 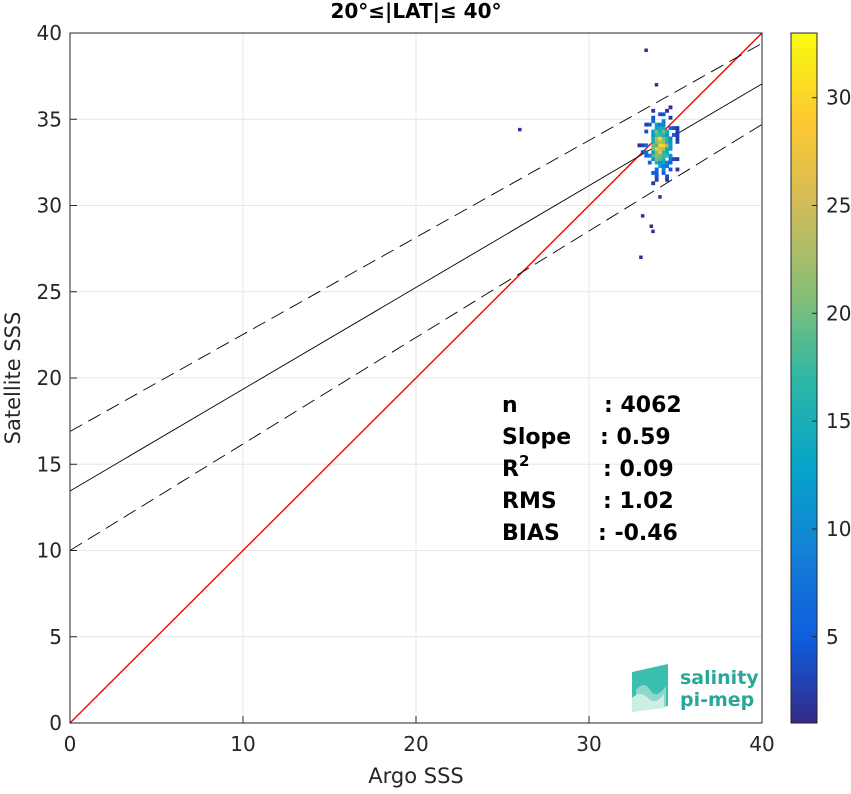 What do you see at coordinates (838, 529) in the screenshot?
I see `colorbar-tick-label: 10` at bounding box center [838, 529].